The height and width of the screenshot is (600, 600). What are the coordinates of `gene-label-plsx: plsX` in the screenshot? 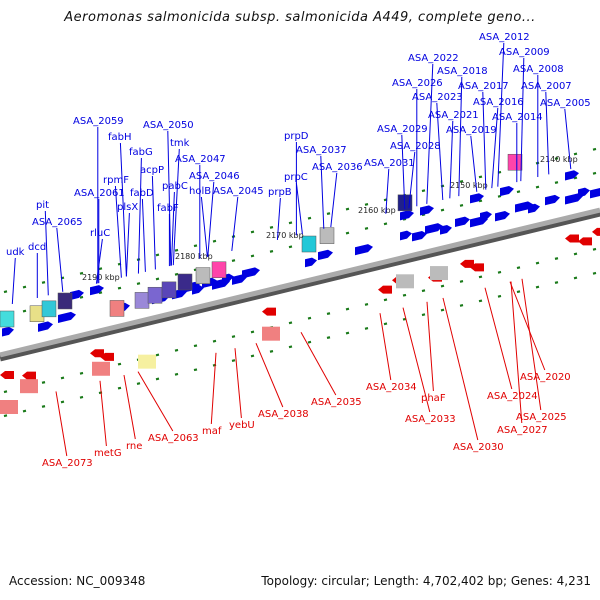 It's located at (127, 207).